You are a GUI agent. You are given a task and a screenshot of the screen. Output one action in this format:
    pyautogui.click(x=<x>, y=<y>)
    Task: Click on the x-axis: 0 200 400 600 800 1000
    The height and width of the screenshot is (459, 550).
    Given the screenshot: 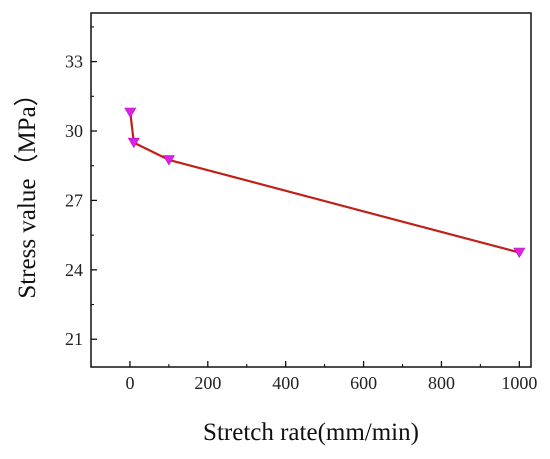 What is the action you would take?
    pyautogui.click(x=313, y=377)
    